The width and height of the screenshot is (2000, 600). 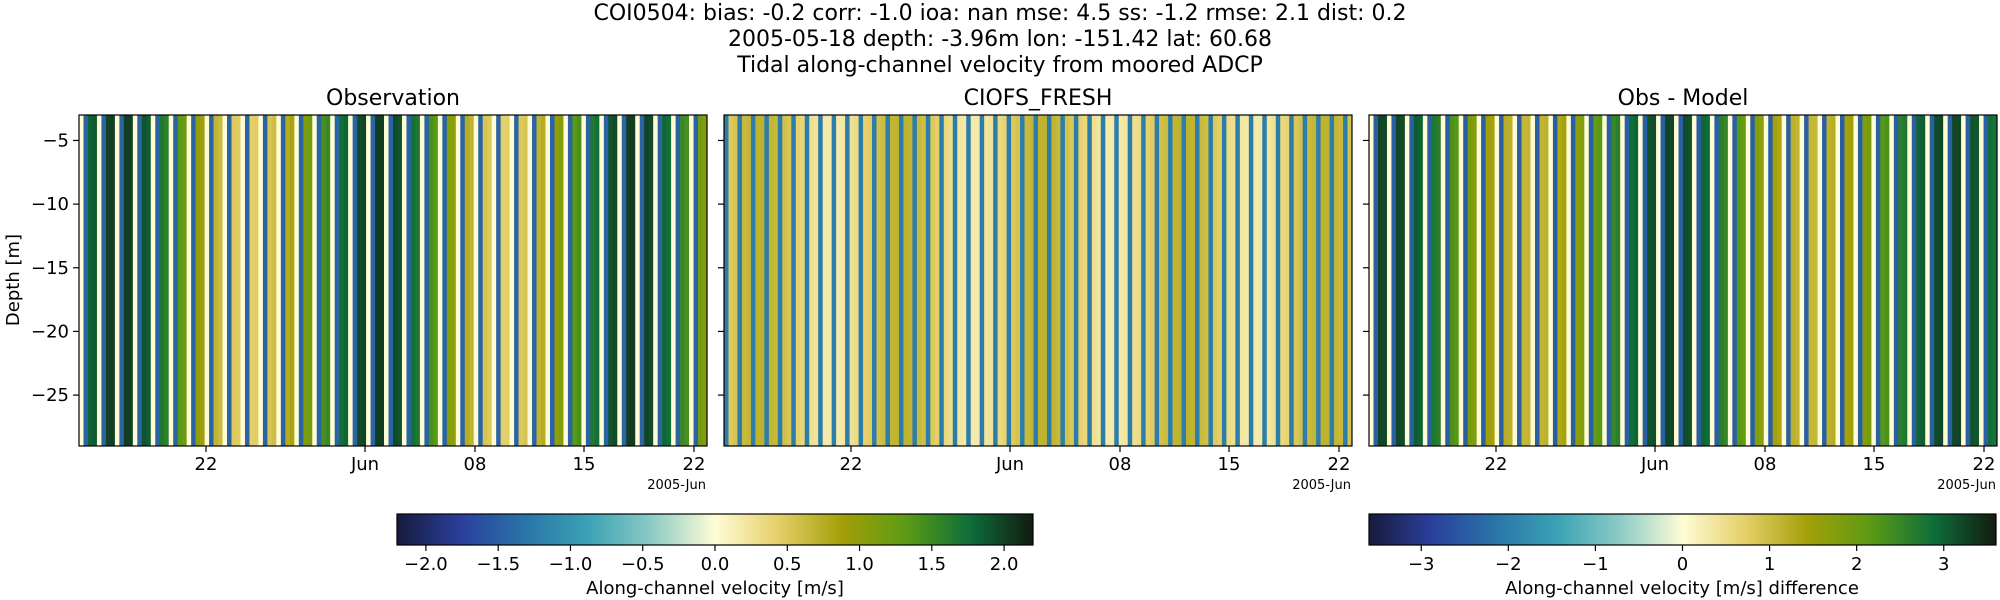 I want to click on difference-colorbar-gradient, so click(x=1682, y=529).